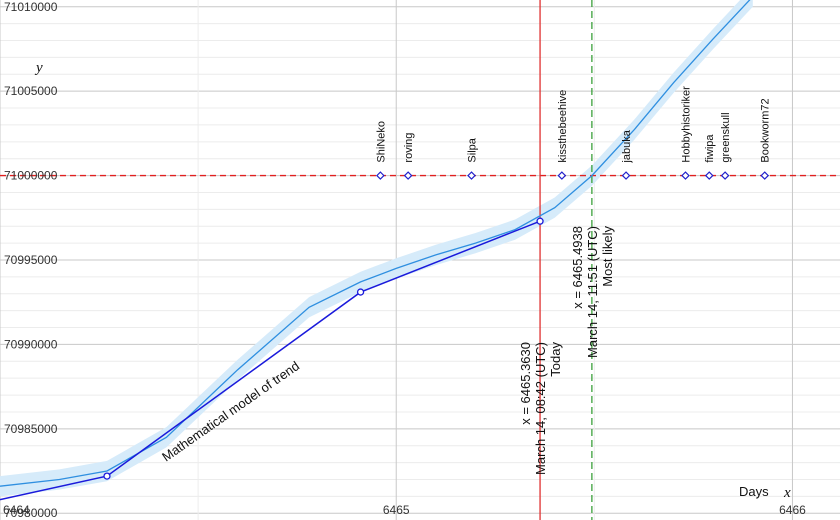 This screenshot has height=520, width=840. Describe the element at coordinates (627, 146) in the screenshot. I see `prediction-name-label: jabuka` at that location.